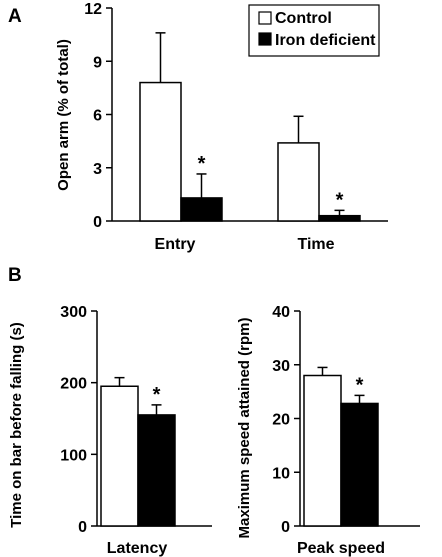  What do you see at coordinates (175, 244) in the screenshot?
I see `category-label: Entry` at bounding box center [175, 244].